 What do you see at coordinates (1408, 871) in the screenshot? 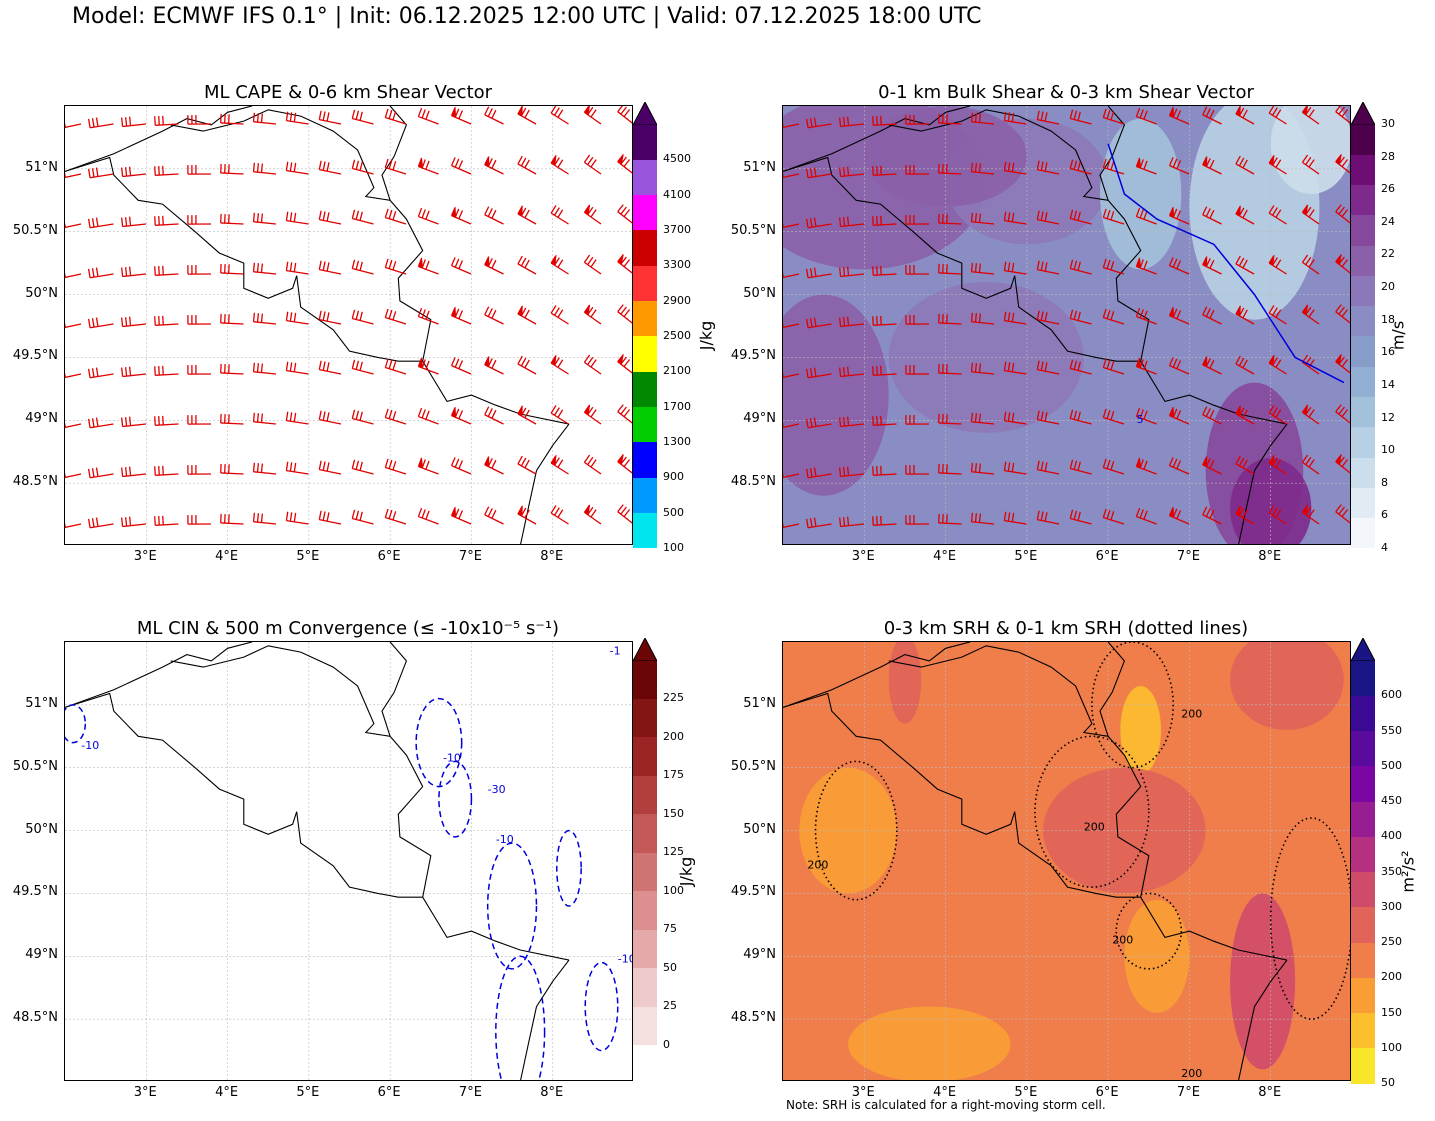
I see `colorbar-label: m²/s²` at bounding box center [1408, 871].